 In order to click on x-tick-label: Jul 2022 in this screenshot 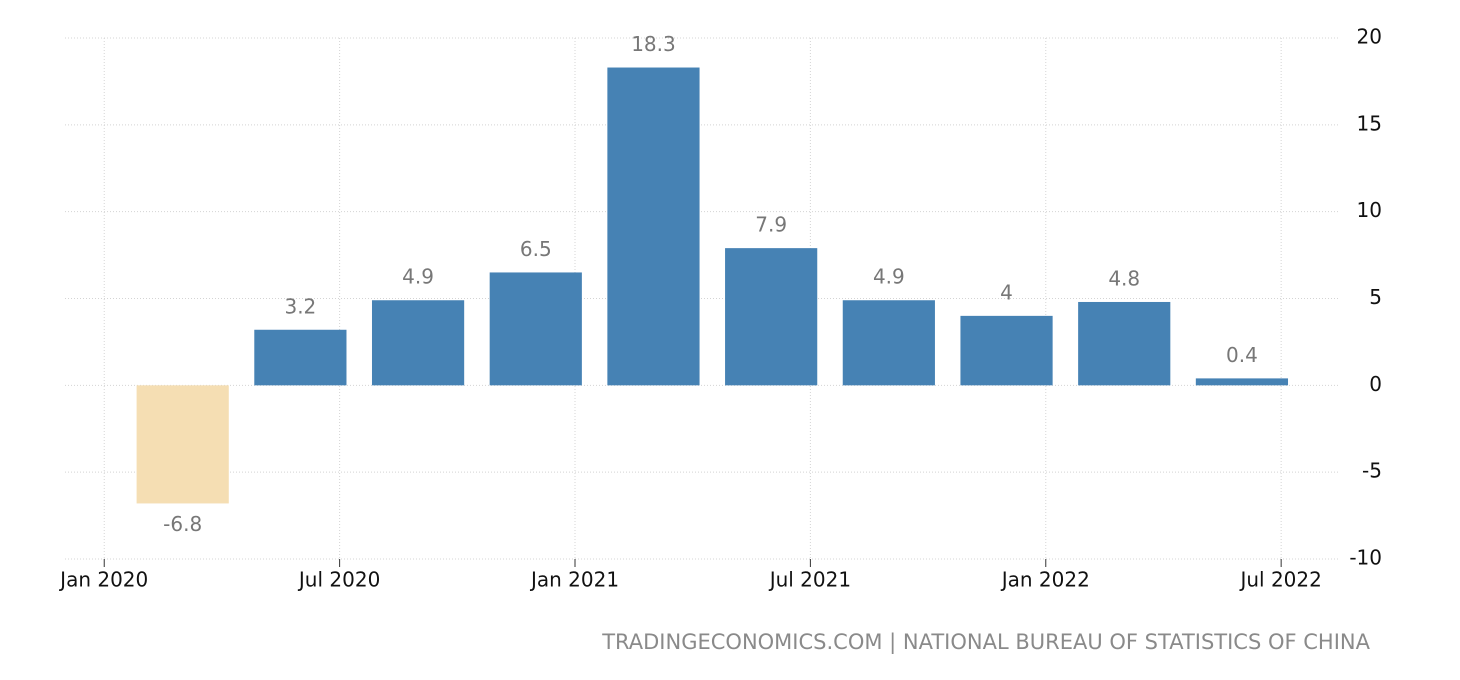, I will do `click(1279, 580)`.